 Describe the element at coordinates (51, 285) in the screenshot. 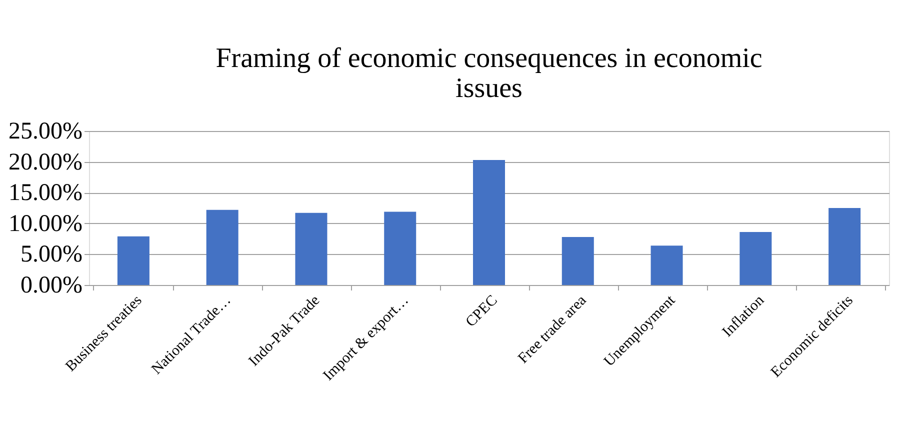

I see `y-tick-label: 0.00%` at that location.